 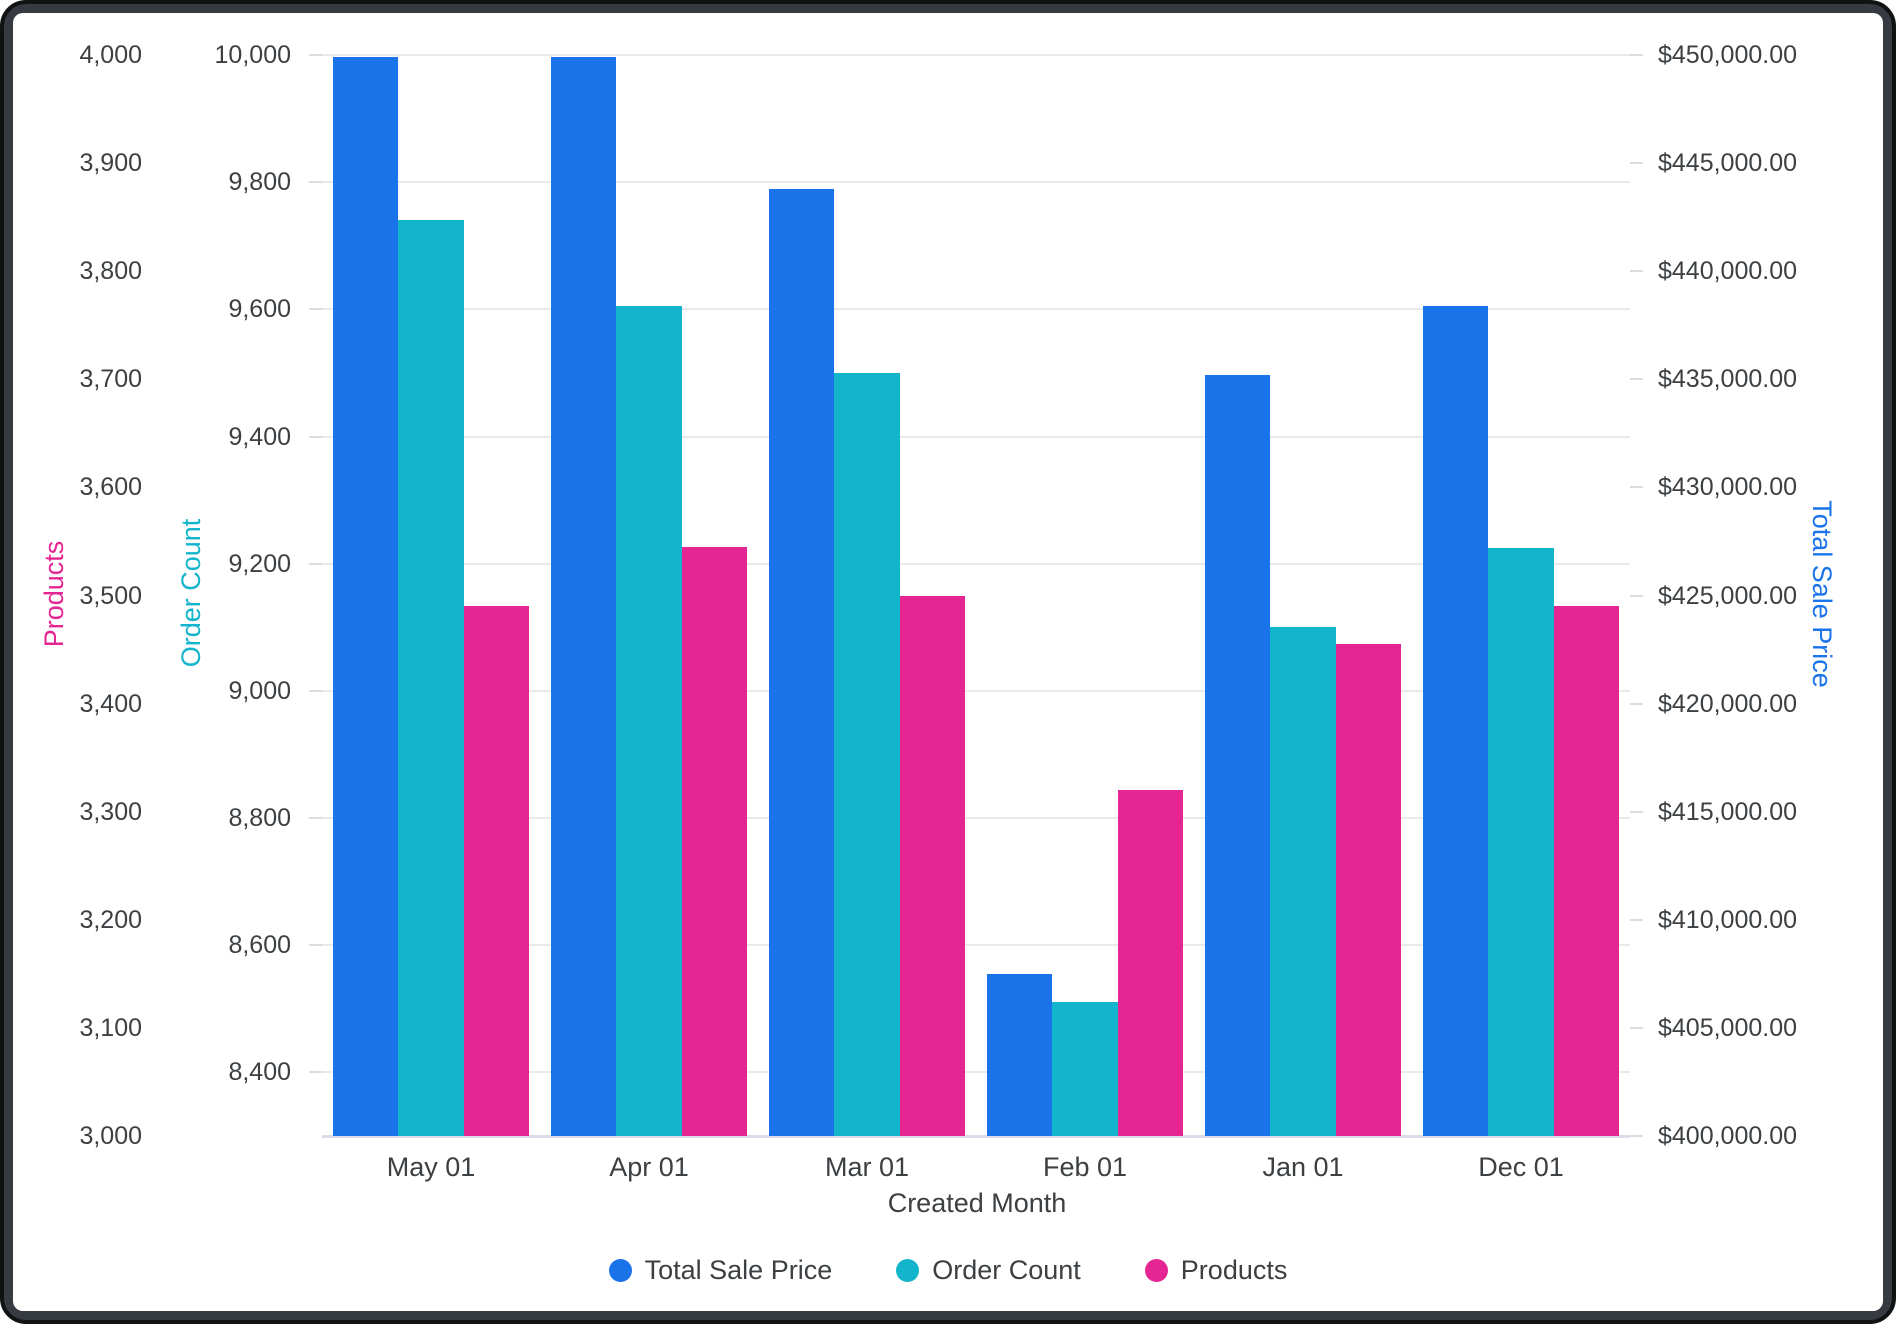 What do you see at coordinates (1303, 1167) in the screenshot?
I see `x-tick-label: Jan 01` at bounding box center [1303, 1167].